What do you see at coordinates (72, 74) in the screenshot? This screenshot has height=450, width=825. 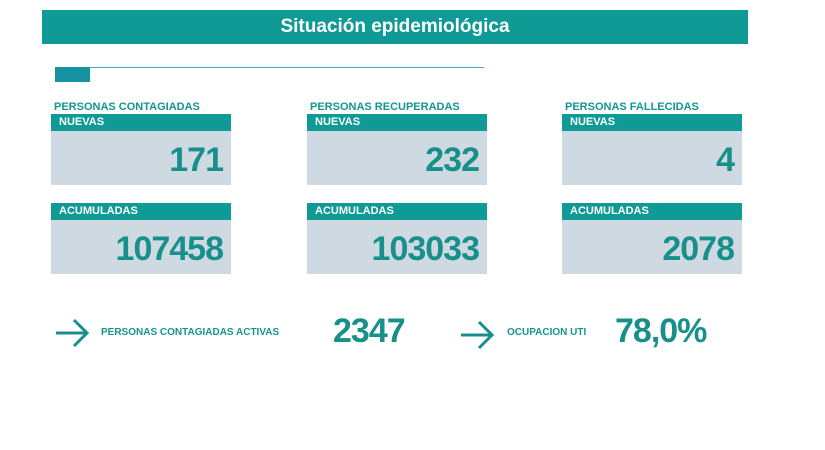 I see `decorative-tab` at bounding box center [72, 74].